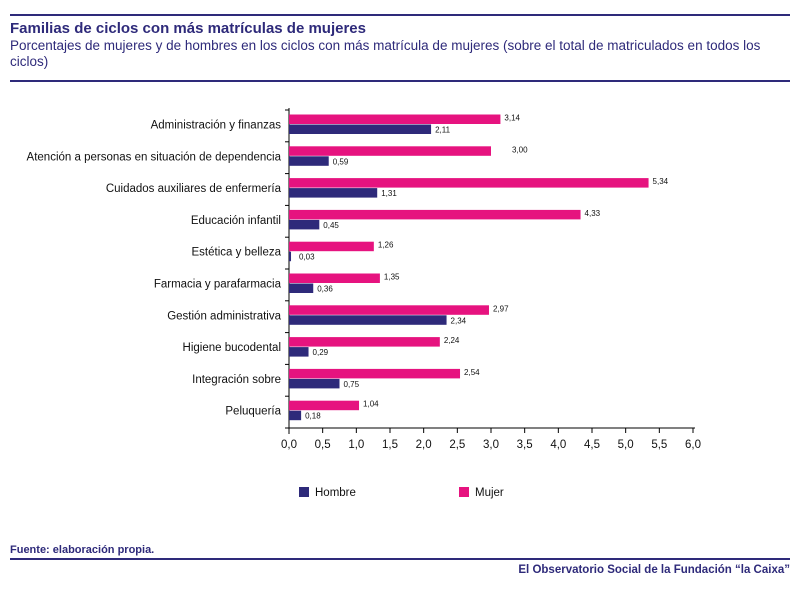 This screenshot has width=800, height=591. What do you see at coordinates (491, 445) in the screenshot?
I see `x-tick-label: 3,0` at bounding box center [491, 445].